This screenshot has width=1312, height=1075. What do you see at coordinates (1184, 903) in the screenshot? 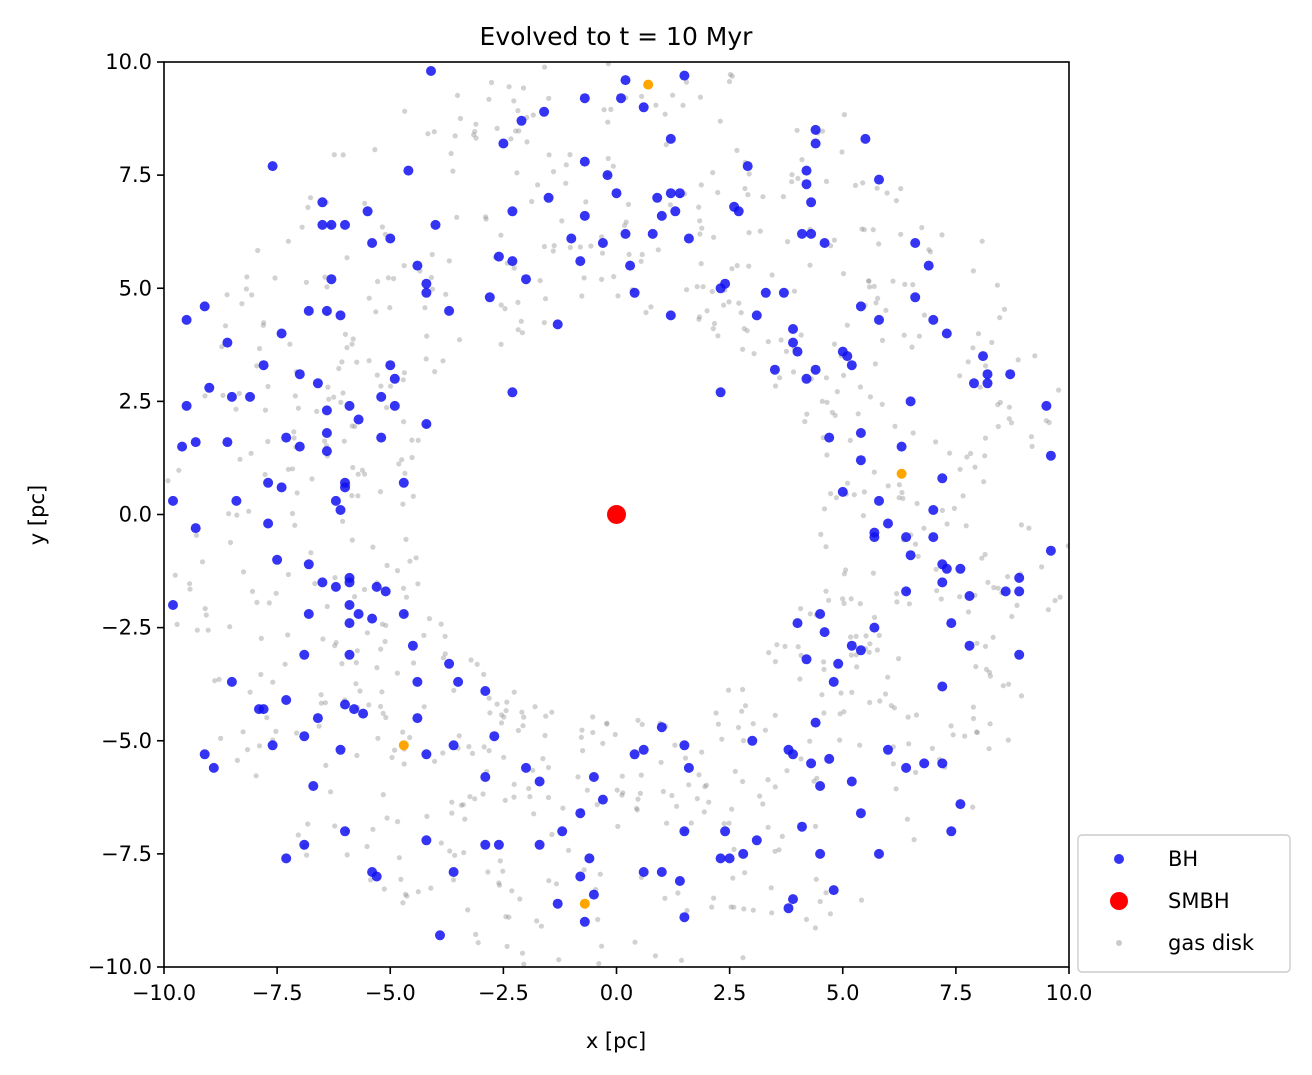
I see `legend: BH SMBH gas disk` at bounding box center [1184, 903].